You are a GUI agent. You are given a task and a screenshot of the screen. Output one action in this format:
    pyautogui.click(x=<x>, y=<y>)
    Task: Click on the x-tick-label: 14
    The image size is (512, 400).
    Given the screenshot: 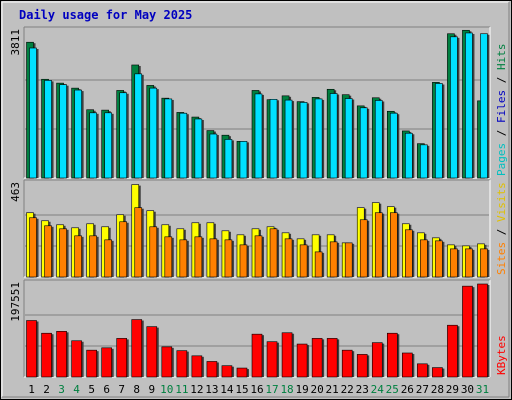 What is the action you would take?
    pyautogui.click(x=227, y=389)
    